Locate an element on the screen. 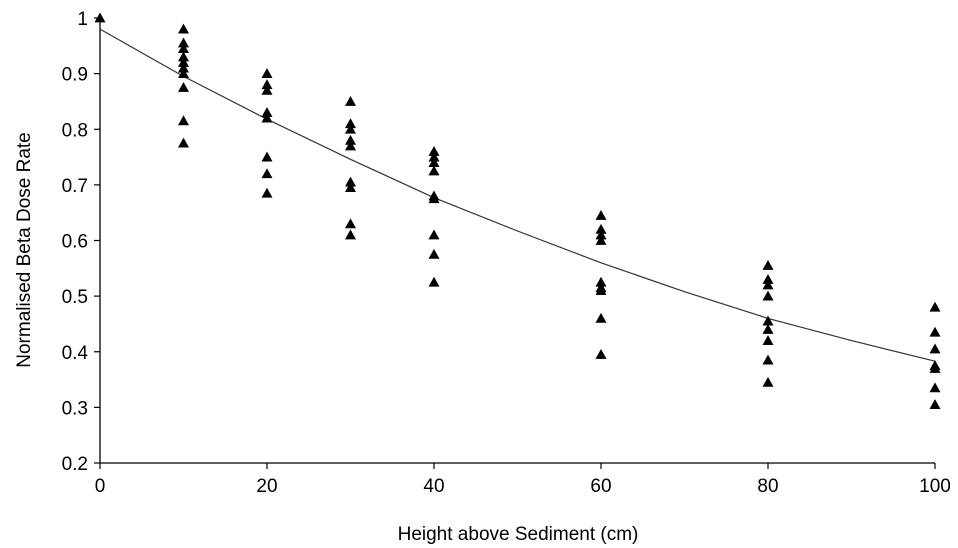 The height and width of the screenshot is (548, 958). x-tick-label: 20 is located at coordinates (266, 486).